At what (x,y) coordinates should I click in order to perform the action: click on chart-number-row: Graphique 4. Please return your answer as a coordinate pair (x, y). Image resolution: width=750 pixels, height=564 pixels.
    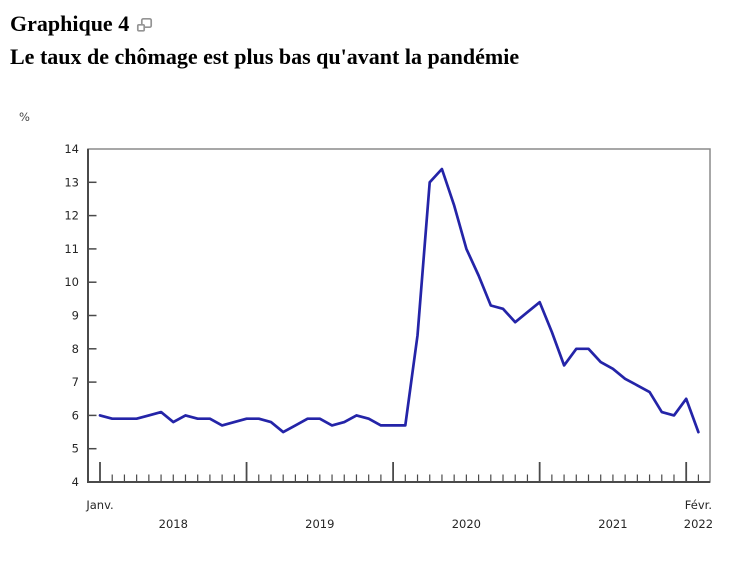
    Looking at the image, I should click on (264, 23).